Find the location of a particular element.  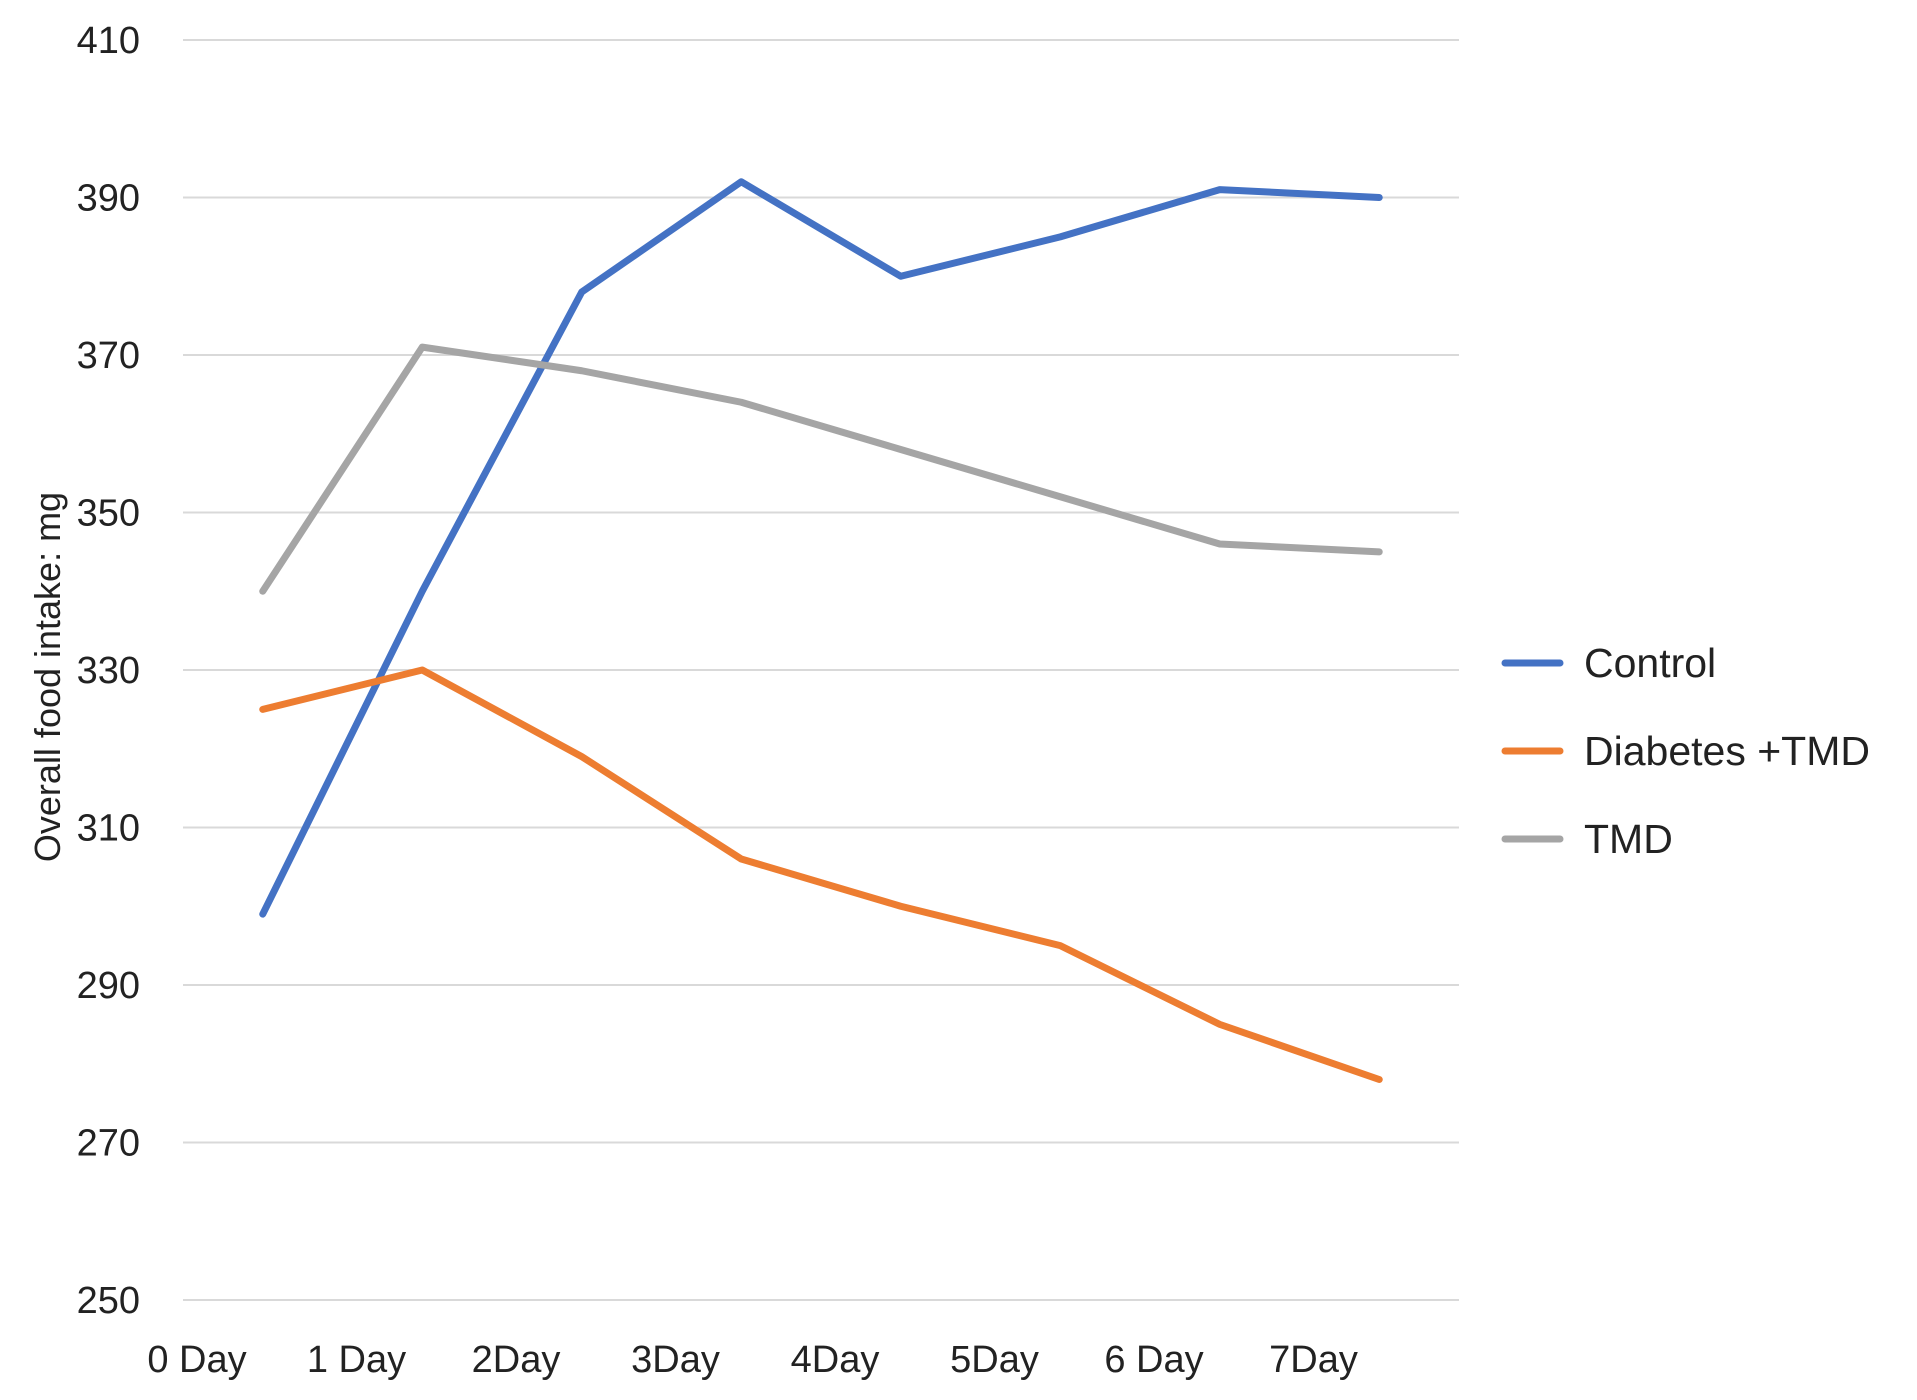

x-tick-label: 3Day is located at coordinates (675, 1360).